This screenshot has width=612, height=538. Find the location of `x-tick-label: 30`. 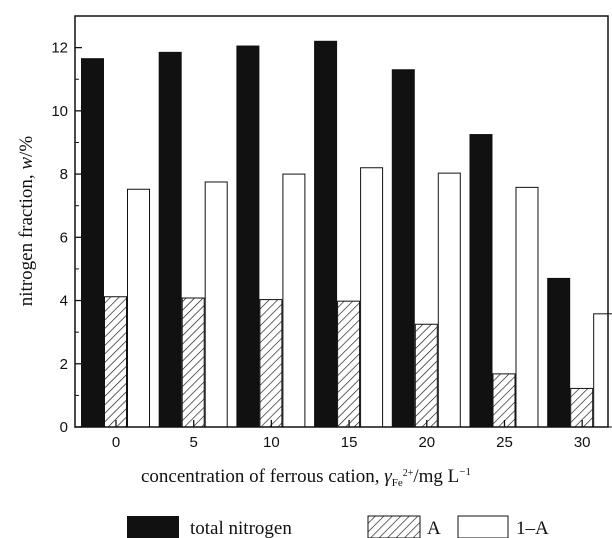

x-tick-label: 30 is located at coordinates (582, 442).